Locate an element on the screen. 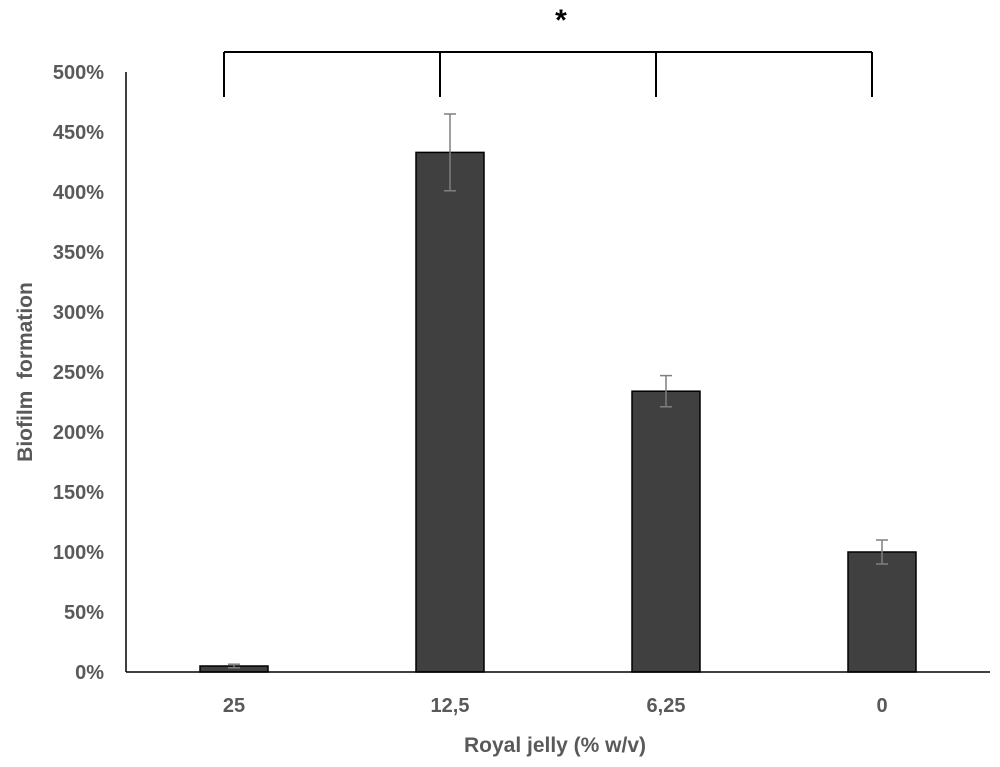 The height and width of the screenshot is (767, 1000). x-axis: 25 12,5 6,25 0 is located at coordinates (558, 694).